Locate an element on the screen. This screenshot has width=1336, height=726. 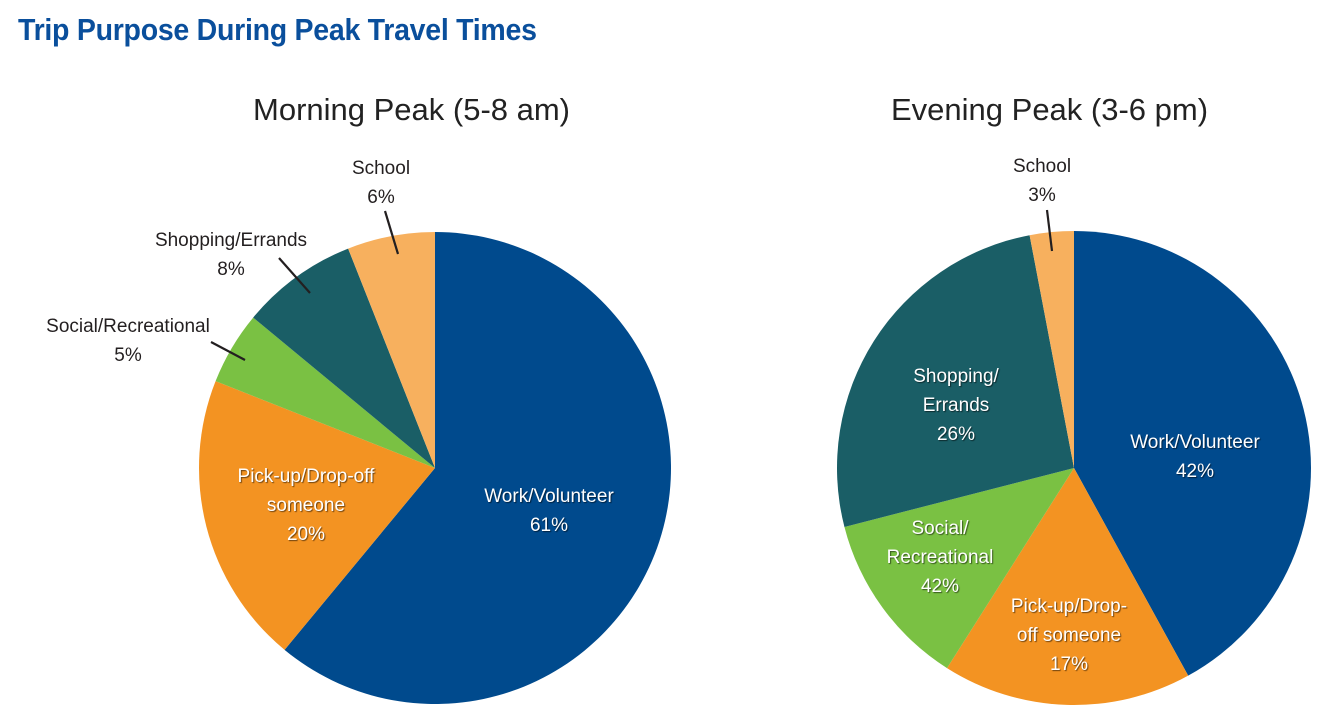
morning-label-work: Work/Volunteer 61% is located at coordinates (549, 511).